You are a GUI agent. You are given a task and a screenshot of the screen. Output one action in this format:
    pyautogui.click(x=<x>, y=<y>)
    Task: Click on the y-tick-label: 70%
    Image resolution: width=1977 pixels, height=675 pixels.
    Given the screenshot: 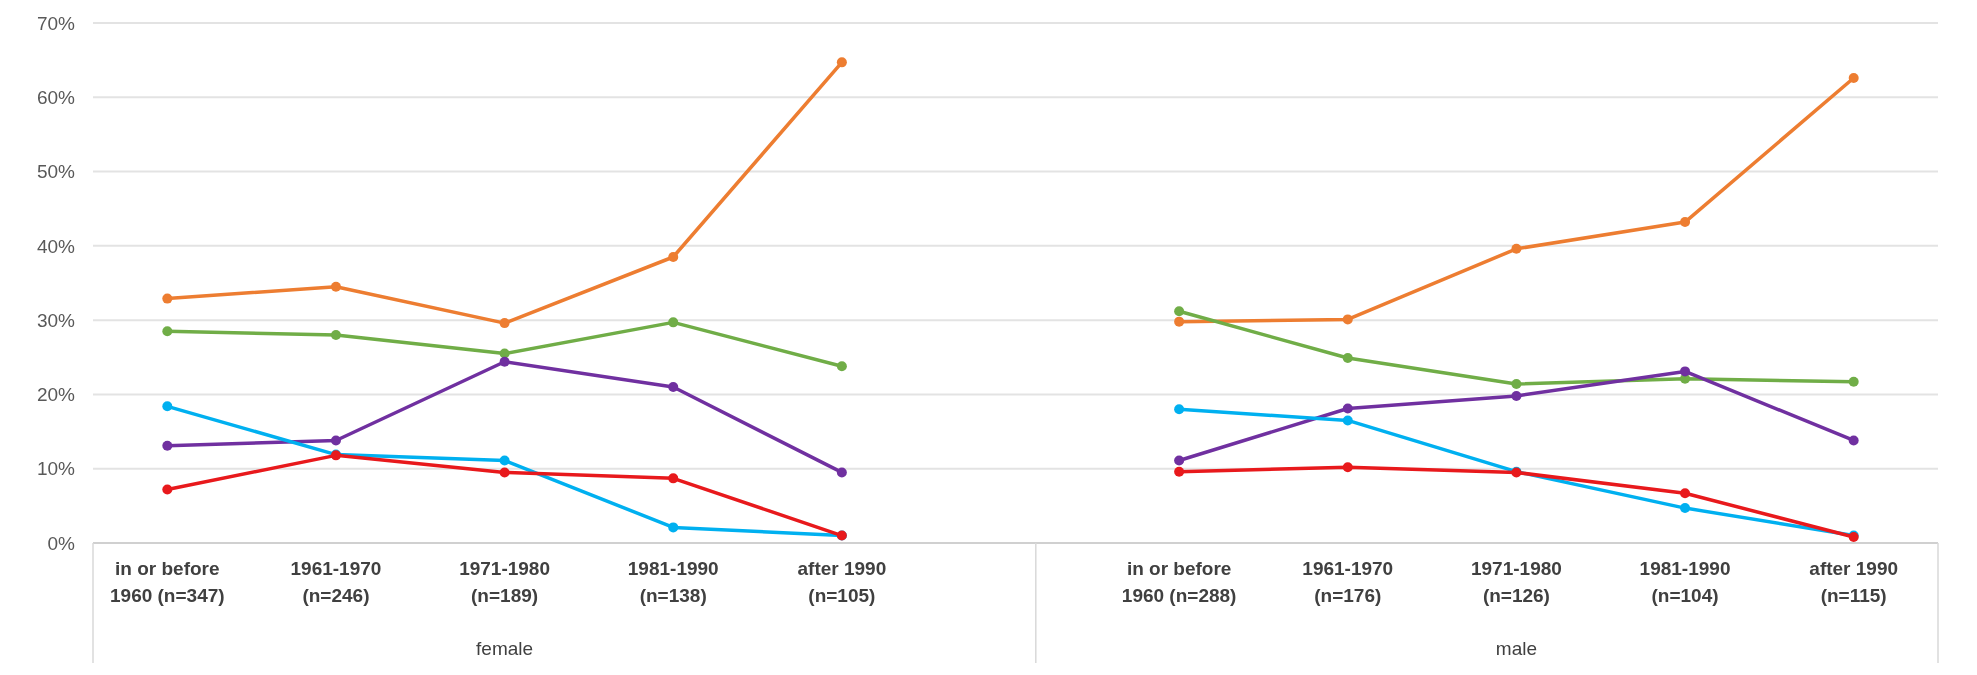 What is the action you would take?
    pyautogui.click(x=56, y=23)
    